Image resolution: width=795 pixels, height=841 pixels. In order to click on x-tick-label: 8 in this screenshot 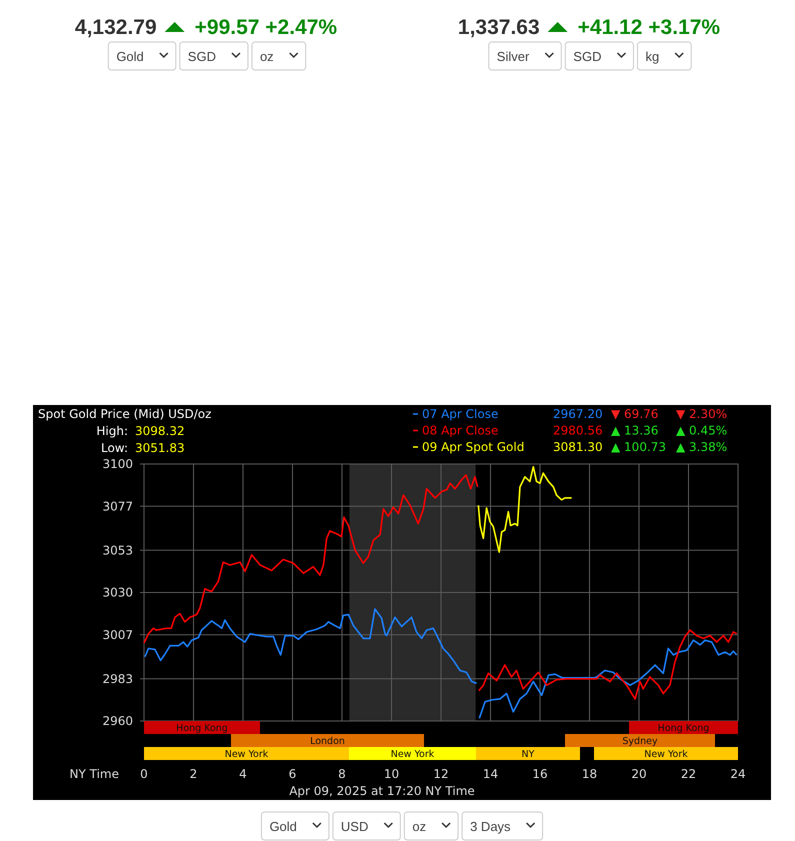, I will do `click(342, 774)`.